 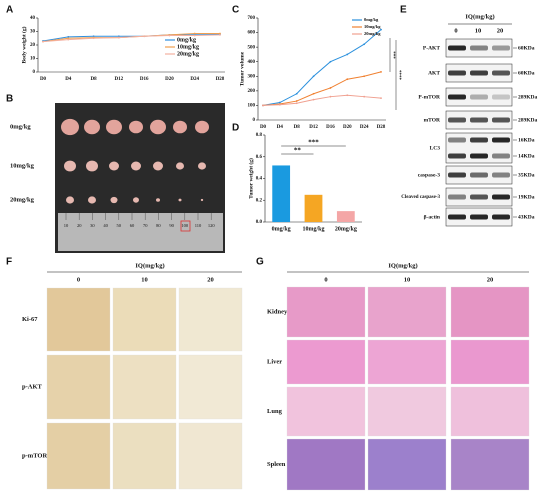 I want to click on y-tick-label: 0.6, so click(x=259, y=157).